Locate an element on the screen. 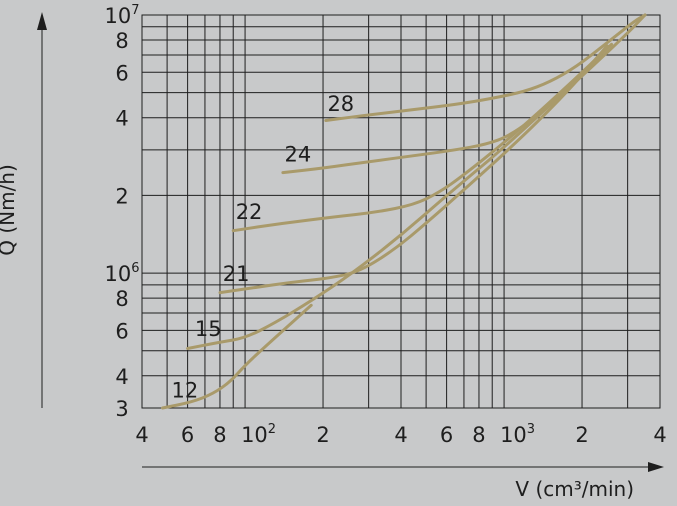 This screenshot has width=677, height=506. y-tick-text: 2 is located at coordinates (121, 196).